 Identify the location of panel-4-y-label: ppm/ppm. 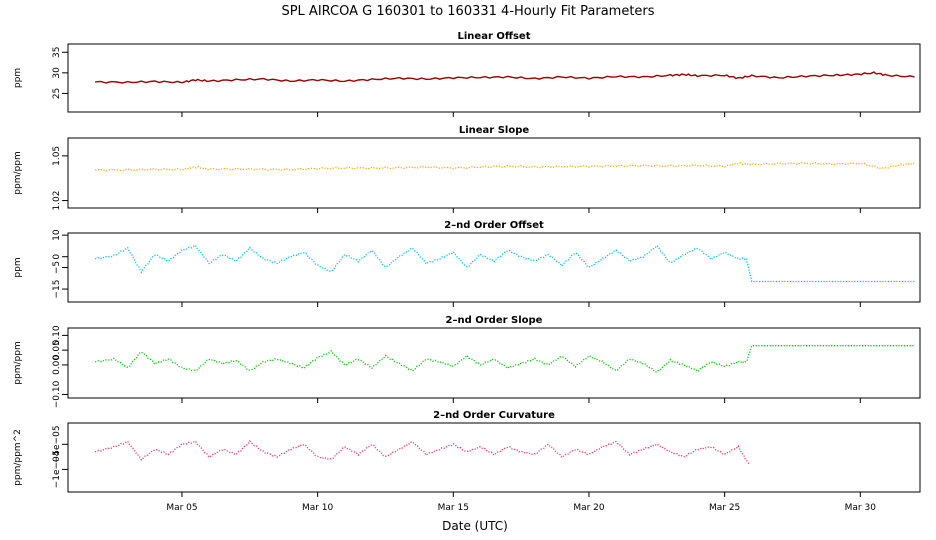
(18, 362).